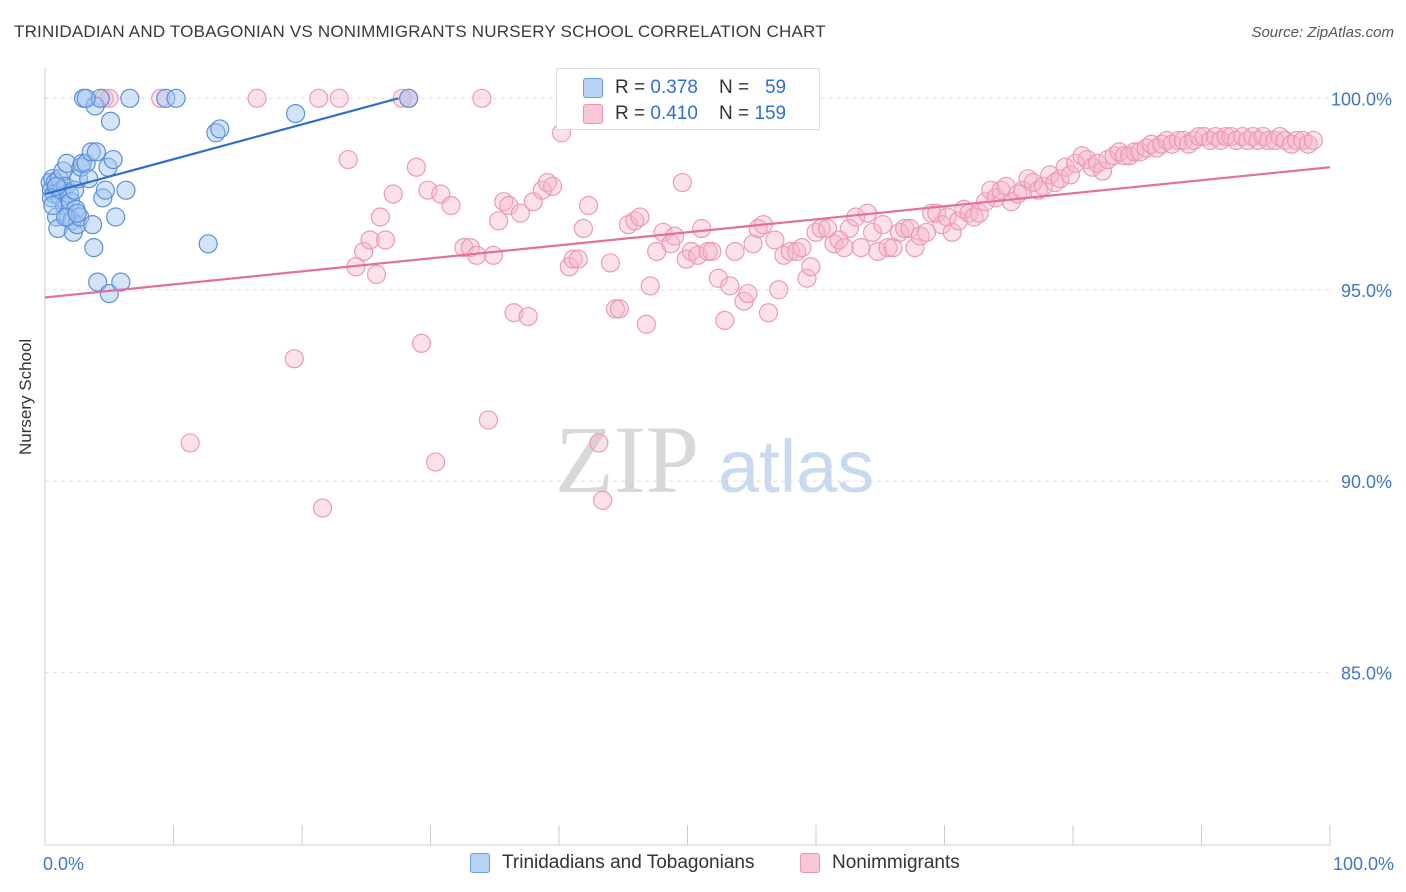 The width and height of the screenshot is (1406, 892). Describe the element at coordinates (674, 113) in the screenshot. I see `legend-r-value: 0.410` at that location.